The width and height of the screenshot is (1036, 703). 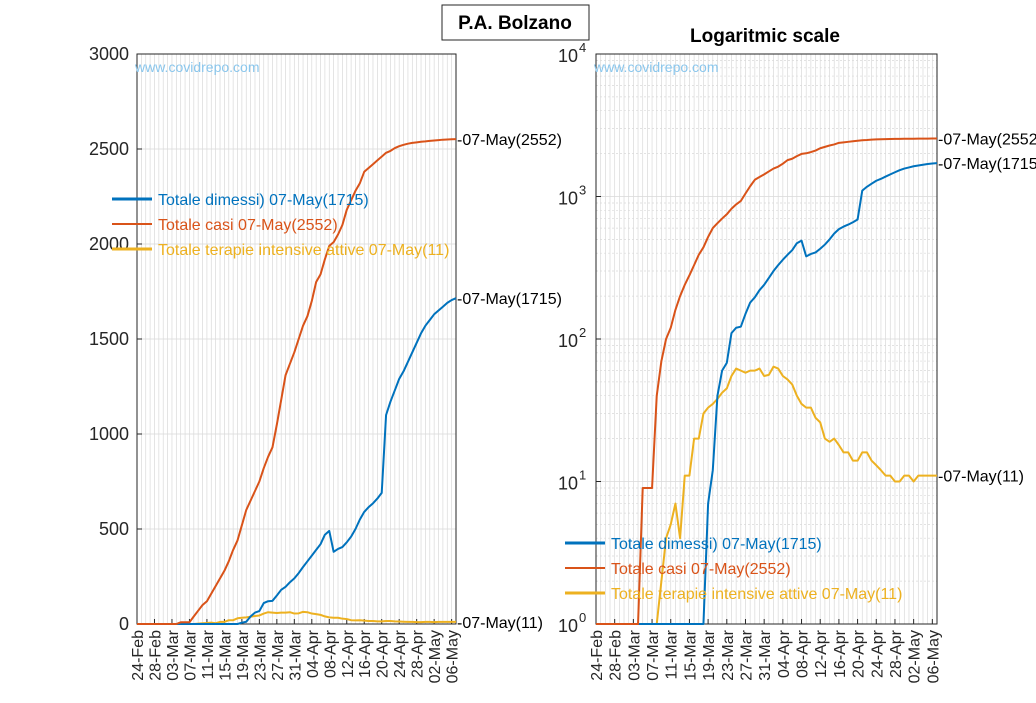 I want to click on y-tick-label: 1500, so click(x=109, y=339).